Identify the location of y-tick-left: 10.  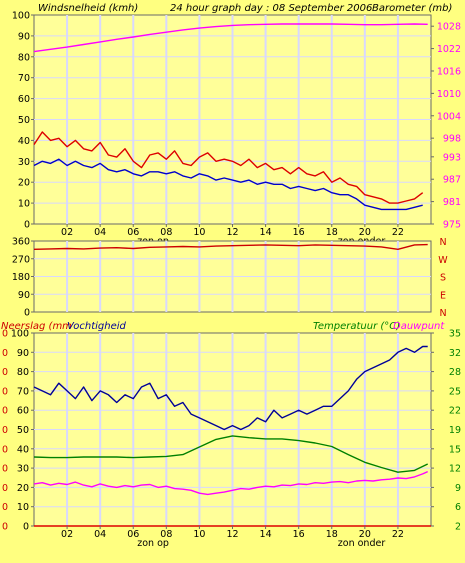
(24, 204).